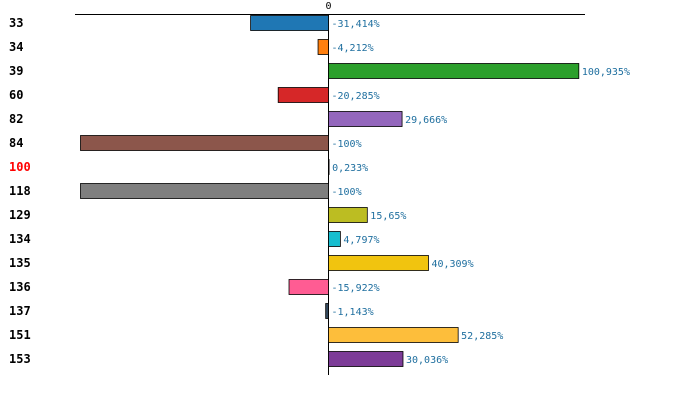 This screenshot has height=405, width=700. I want to click on value-label-100: 0,233%, so click(350, 168).